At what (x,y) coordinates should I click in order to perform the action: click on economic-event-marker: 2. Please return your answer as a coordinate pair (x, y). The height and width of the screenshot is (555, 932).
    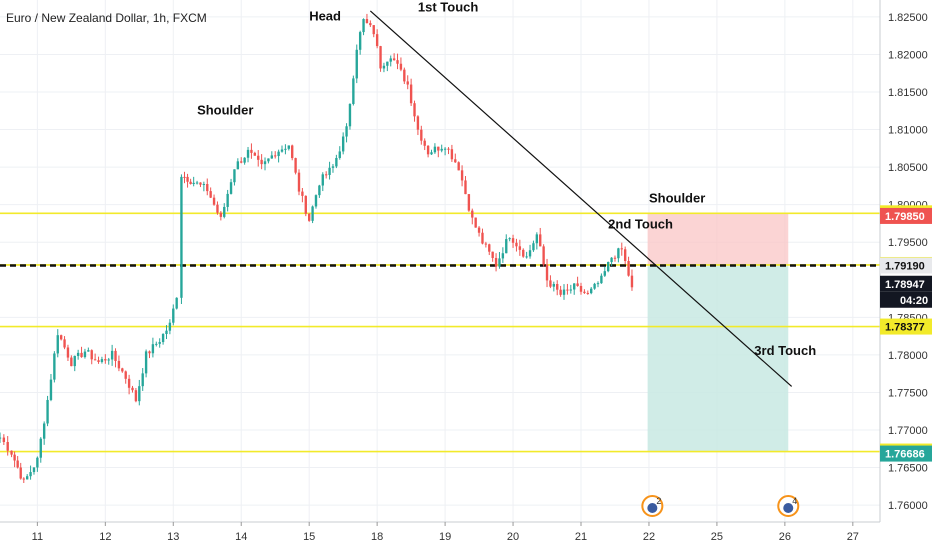
    Looking at the image, I should click on (652, 506).